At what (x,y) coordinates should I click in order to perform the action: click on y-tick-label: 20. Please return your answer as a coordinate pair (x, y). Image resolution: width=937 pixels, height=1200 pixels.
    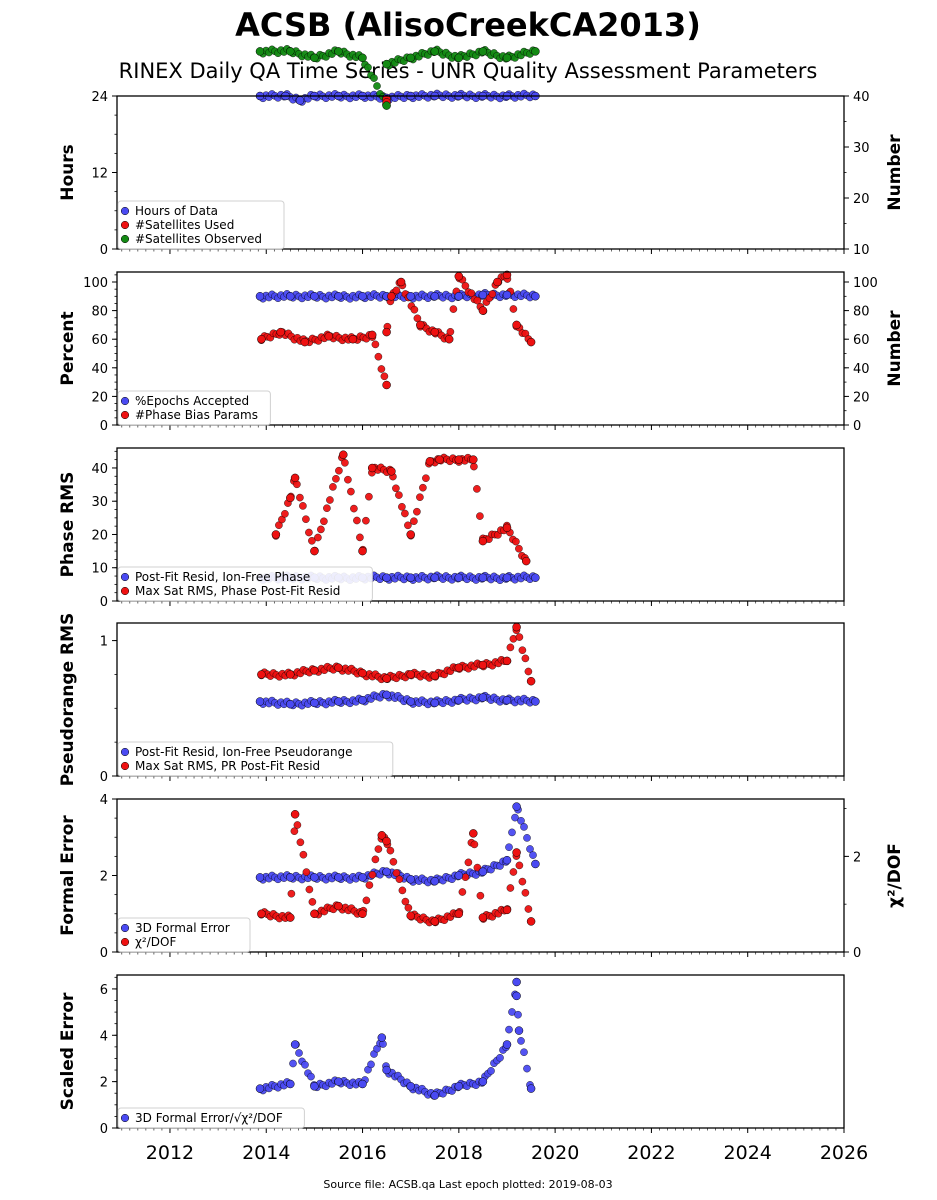
    Looking at the image, I should click on (99, 535).